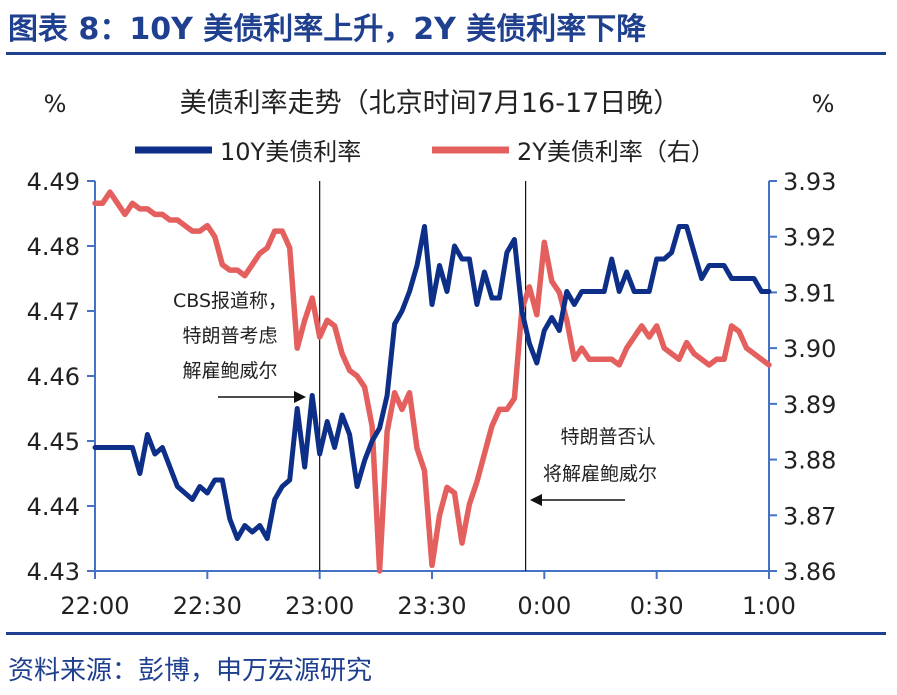  I want to click on x-tick-label: 23:00, so click(319, 606).